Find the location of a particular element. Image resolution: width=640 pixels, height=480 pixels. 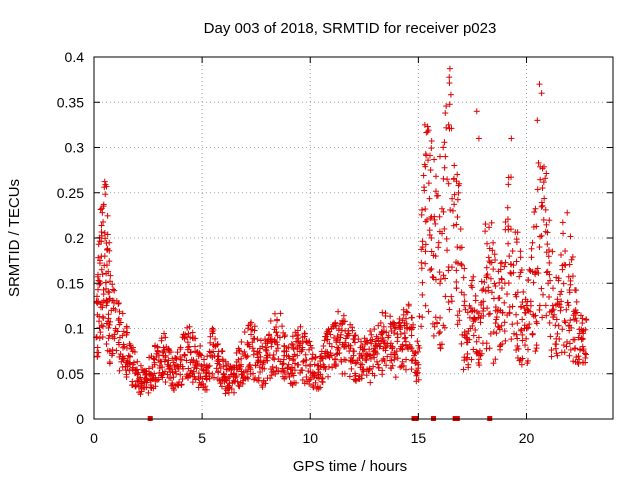

x-tick-label: 15 is located at coordinates (419, 438).